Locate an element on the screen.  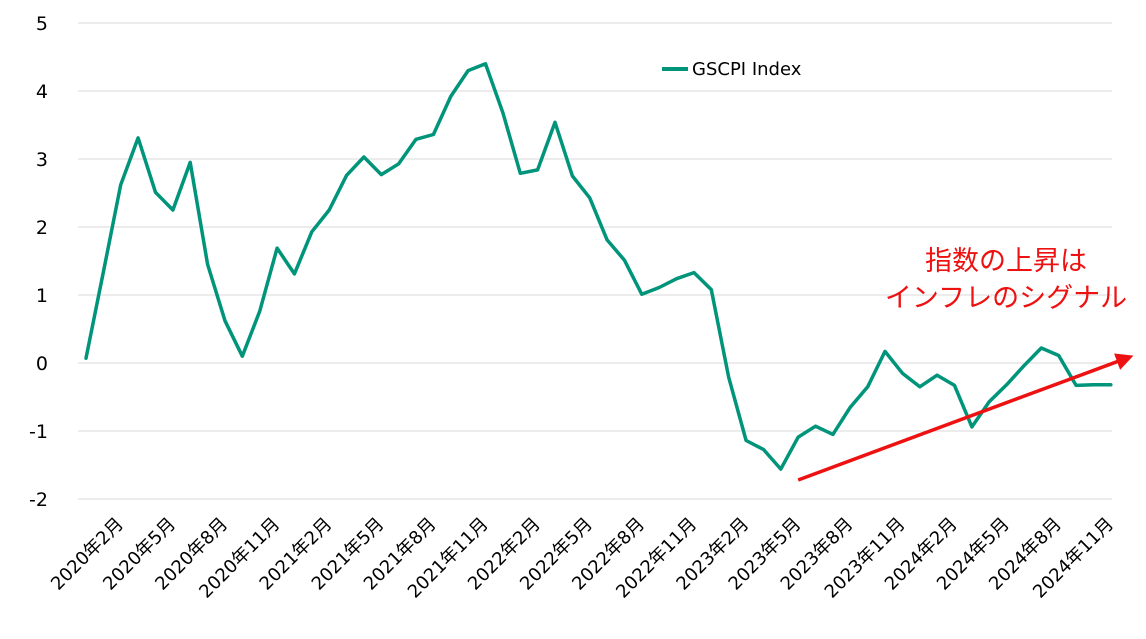
legend: GSCPI Index is located at coordinates (732, 69).